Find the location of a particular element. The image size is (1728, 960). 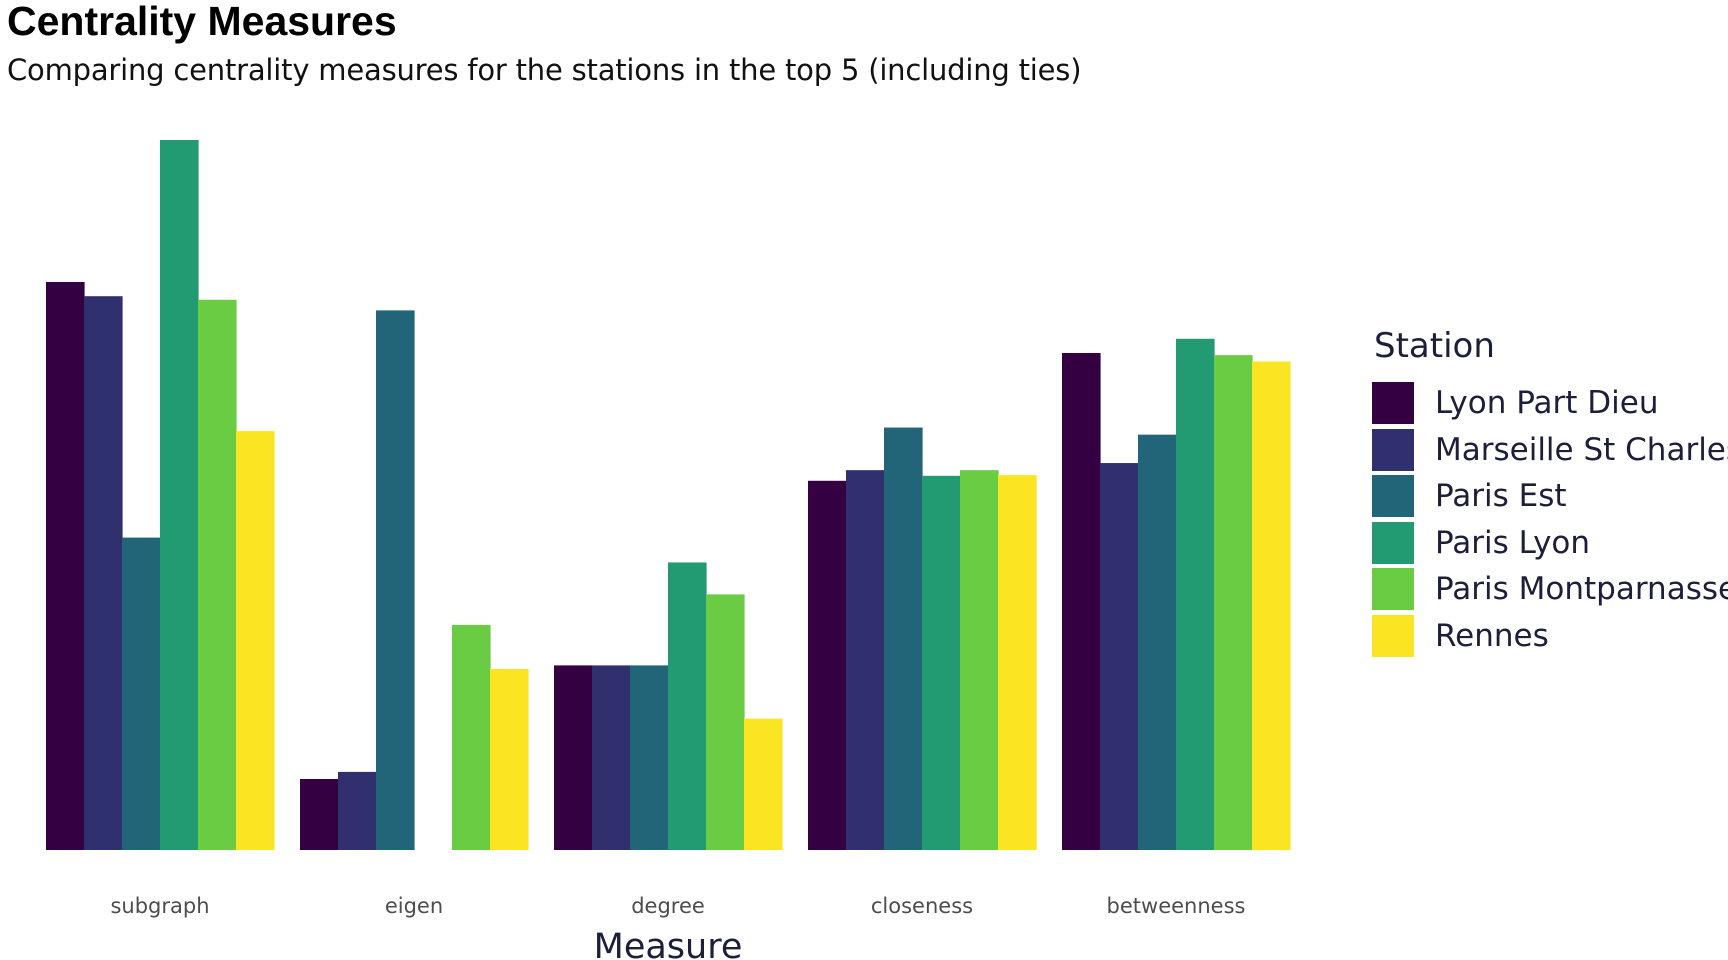

bar-degree-rennes is located at coordinates (763, 784).